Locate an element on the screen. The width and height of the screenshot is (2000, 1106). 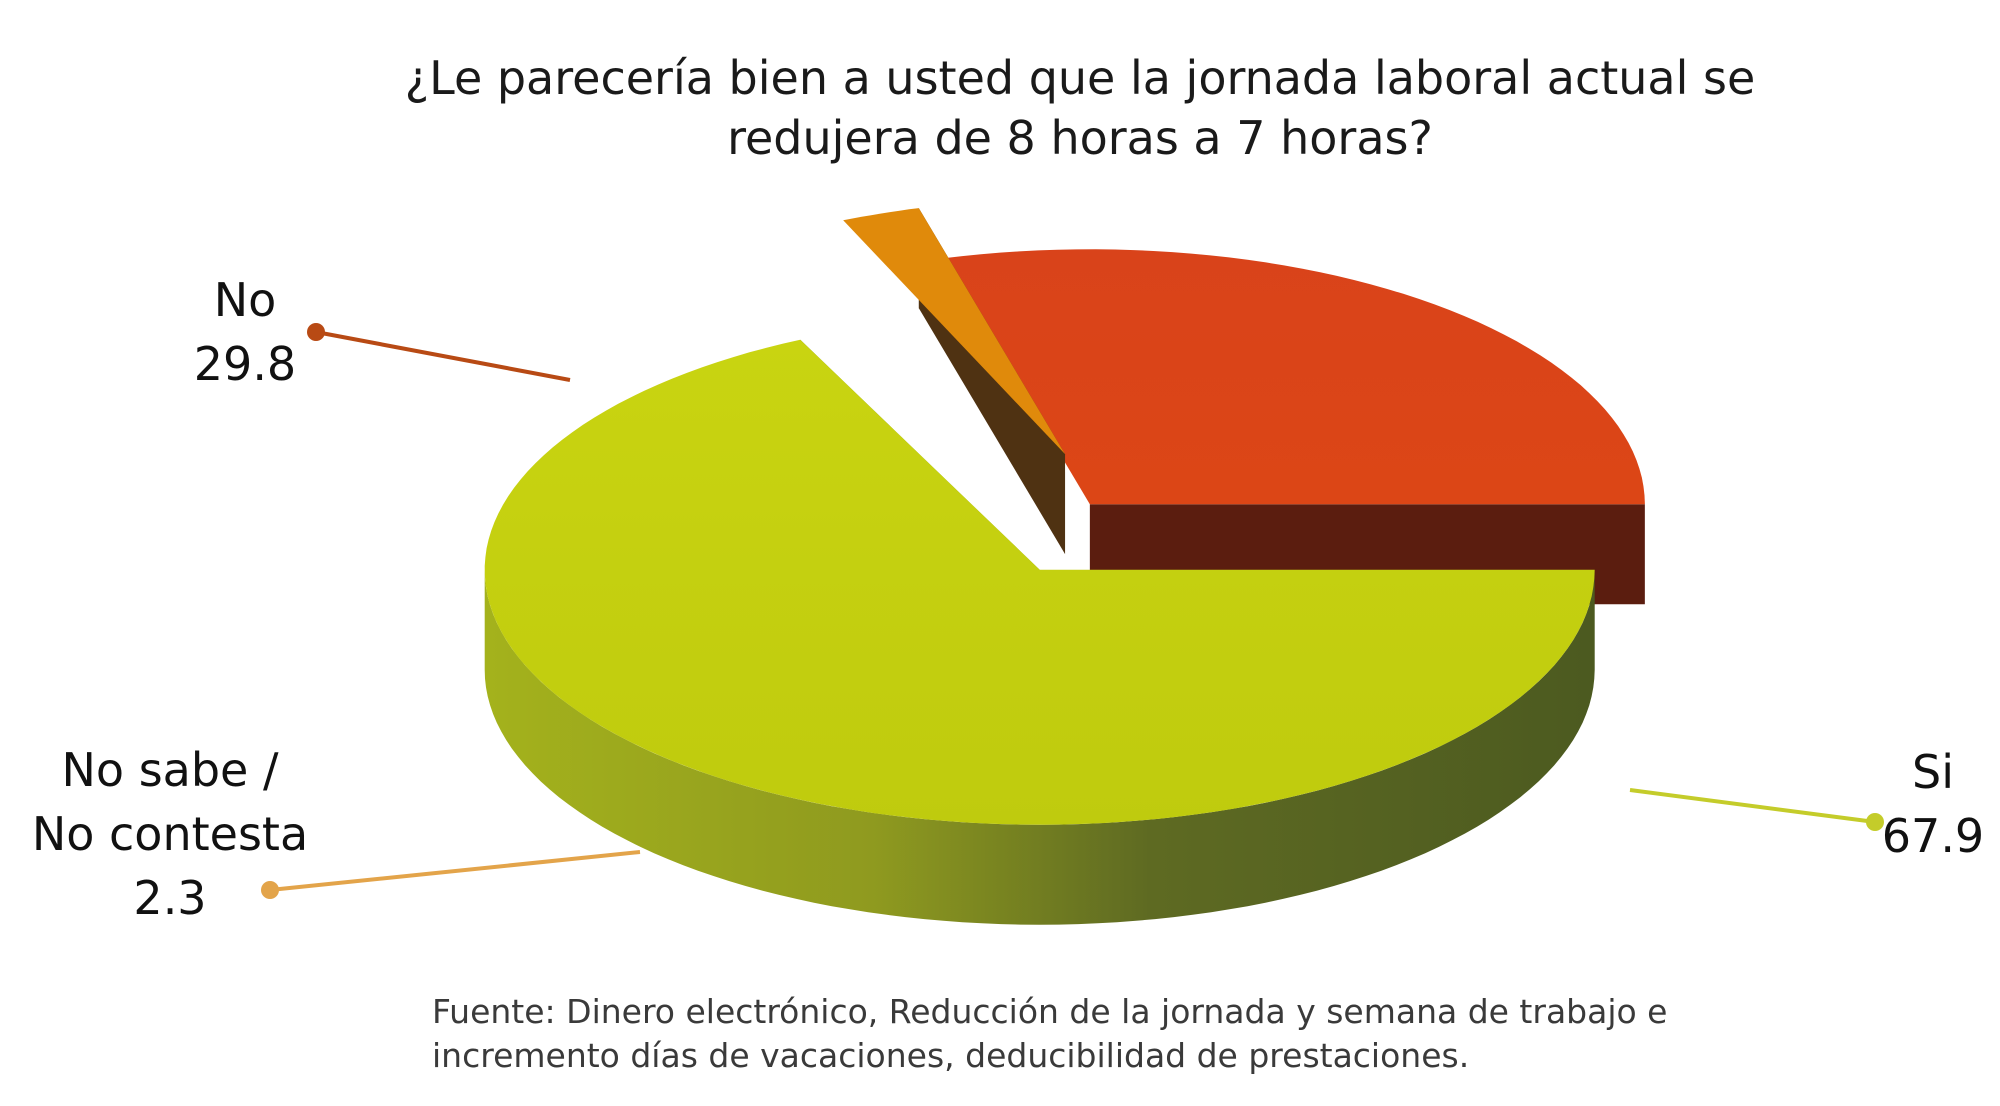
leader-no-line is located at coordinates (443, 356).